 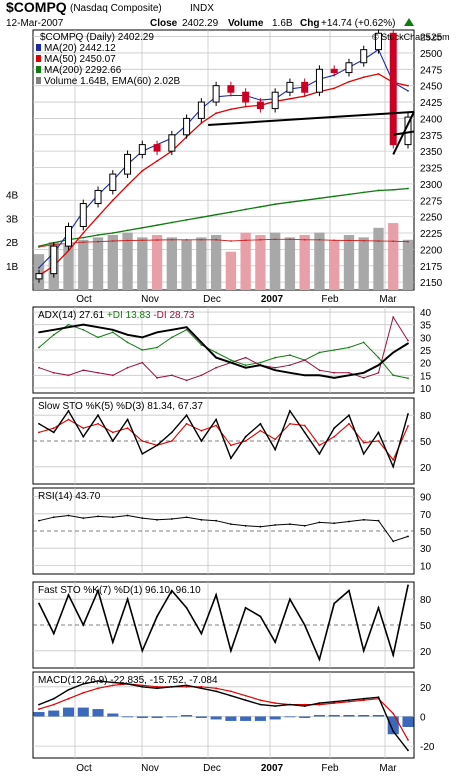 What do you see at coordinates (431, 152) in the screenshot?
I see `y-tick-label: 2350` at bounding box center [431, 152].